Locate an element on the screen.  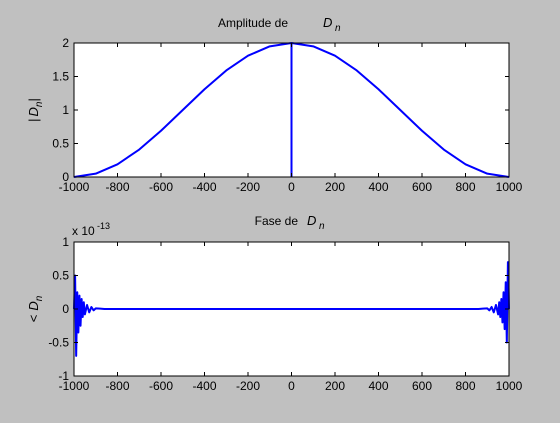
amplitude-title-subscript: n is located at coordinates (338, 28).